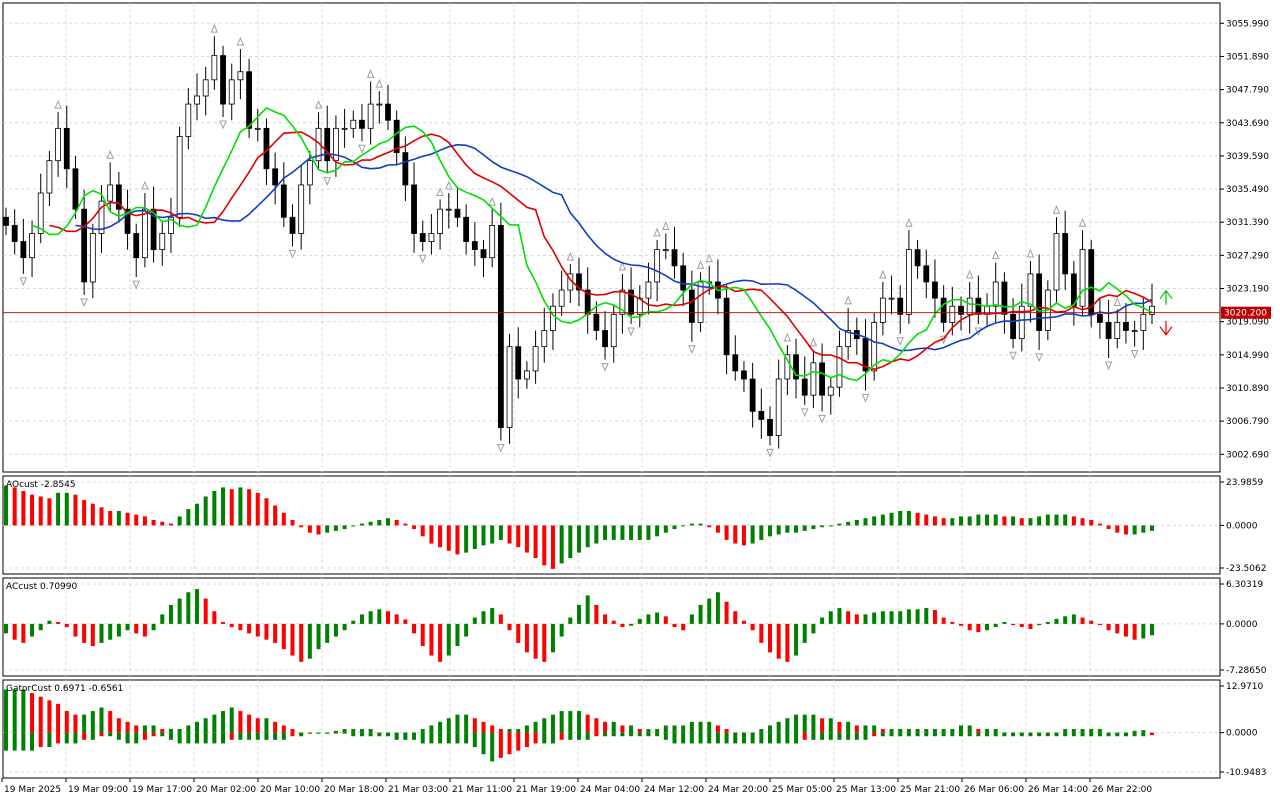  Describe the element at coordinates (994, 790) in the screenshot. I see `x-tick-label: 26 Mar 06:00` at that location.